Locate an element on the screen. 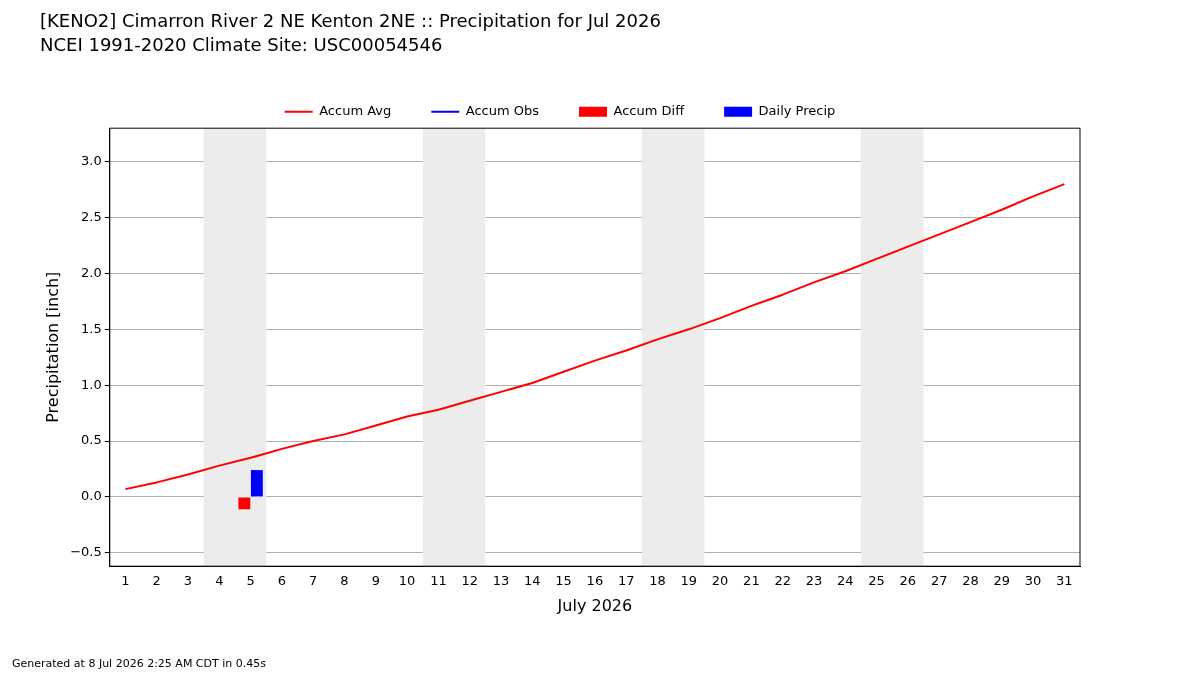 This screenshot has width=1200, height=675. x-tick-label: 5 is located at coordinates (250, 581).